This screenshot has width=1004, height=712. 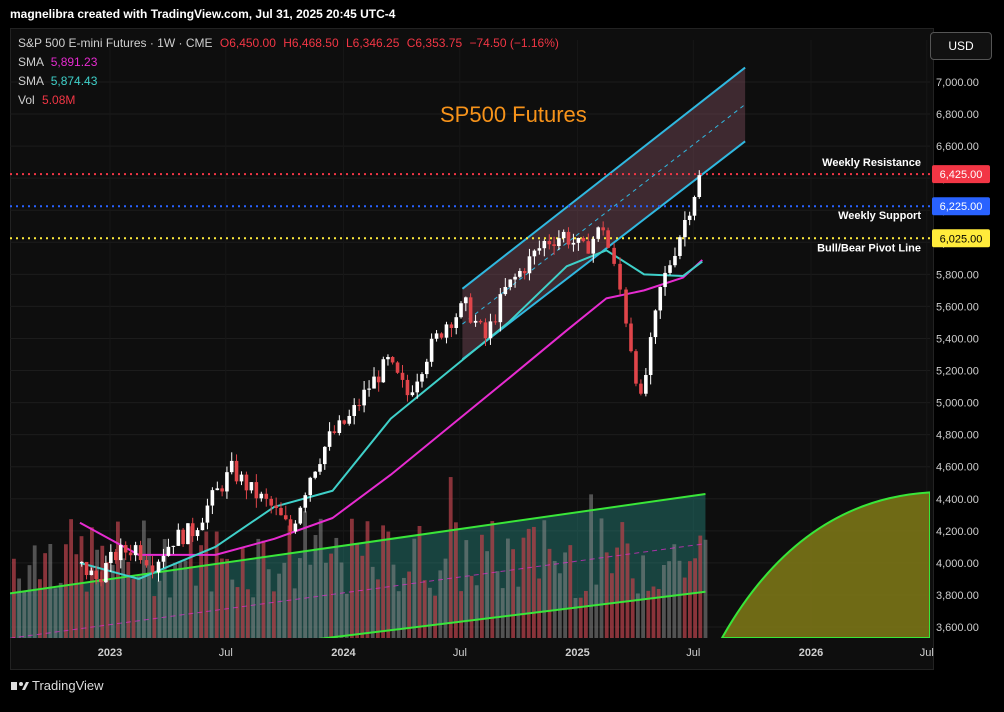 I want to click on sma1-value: 5,891.23, so click(x=74, y=62).